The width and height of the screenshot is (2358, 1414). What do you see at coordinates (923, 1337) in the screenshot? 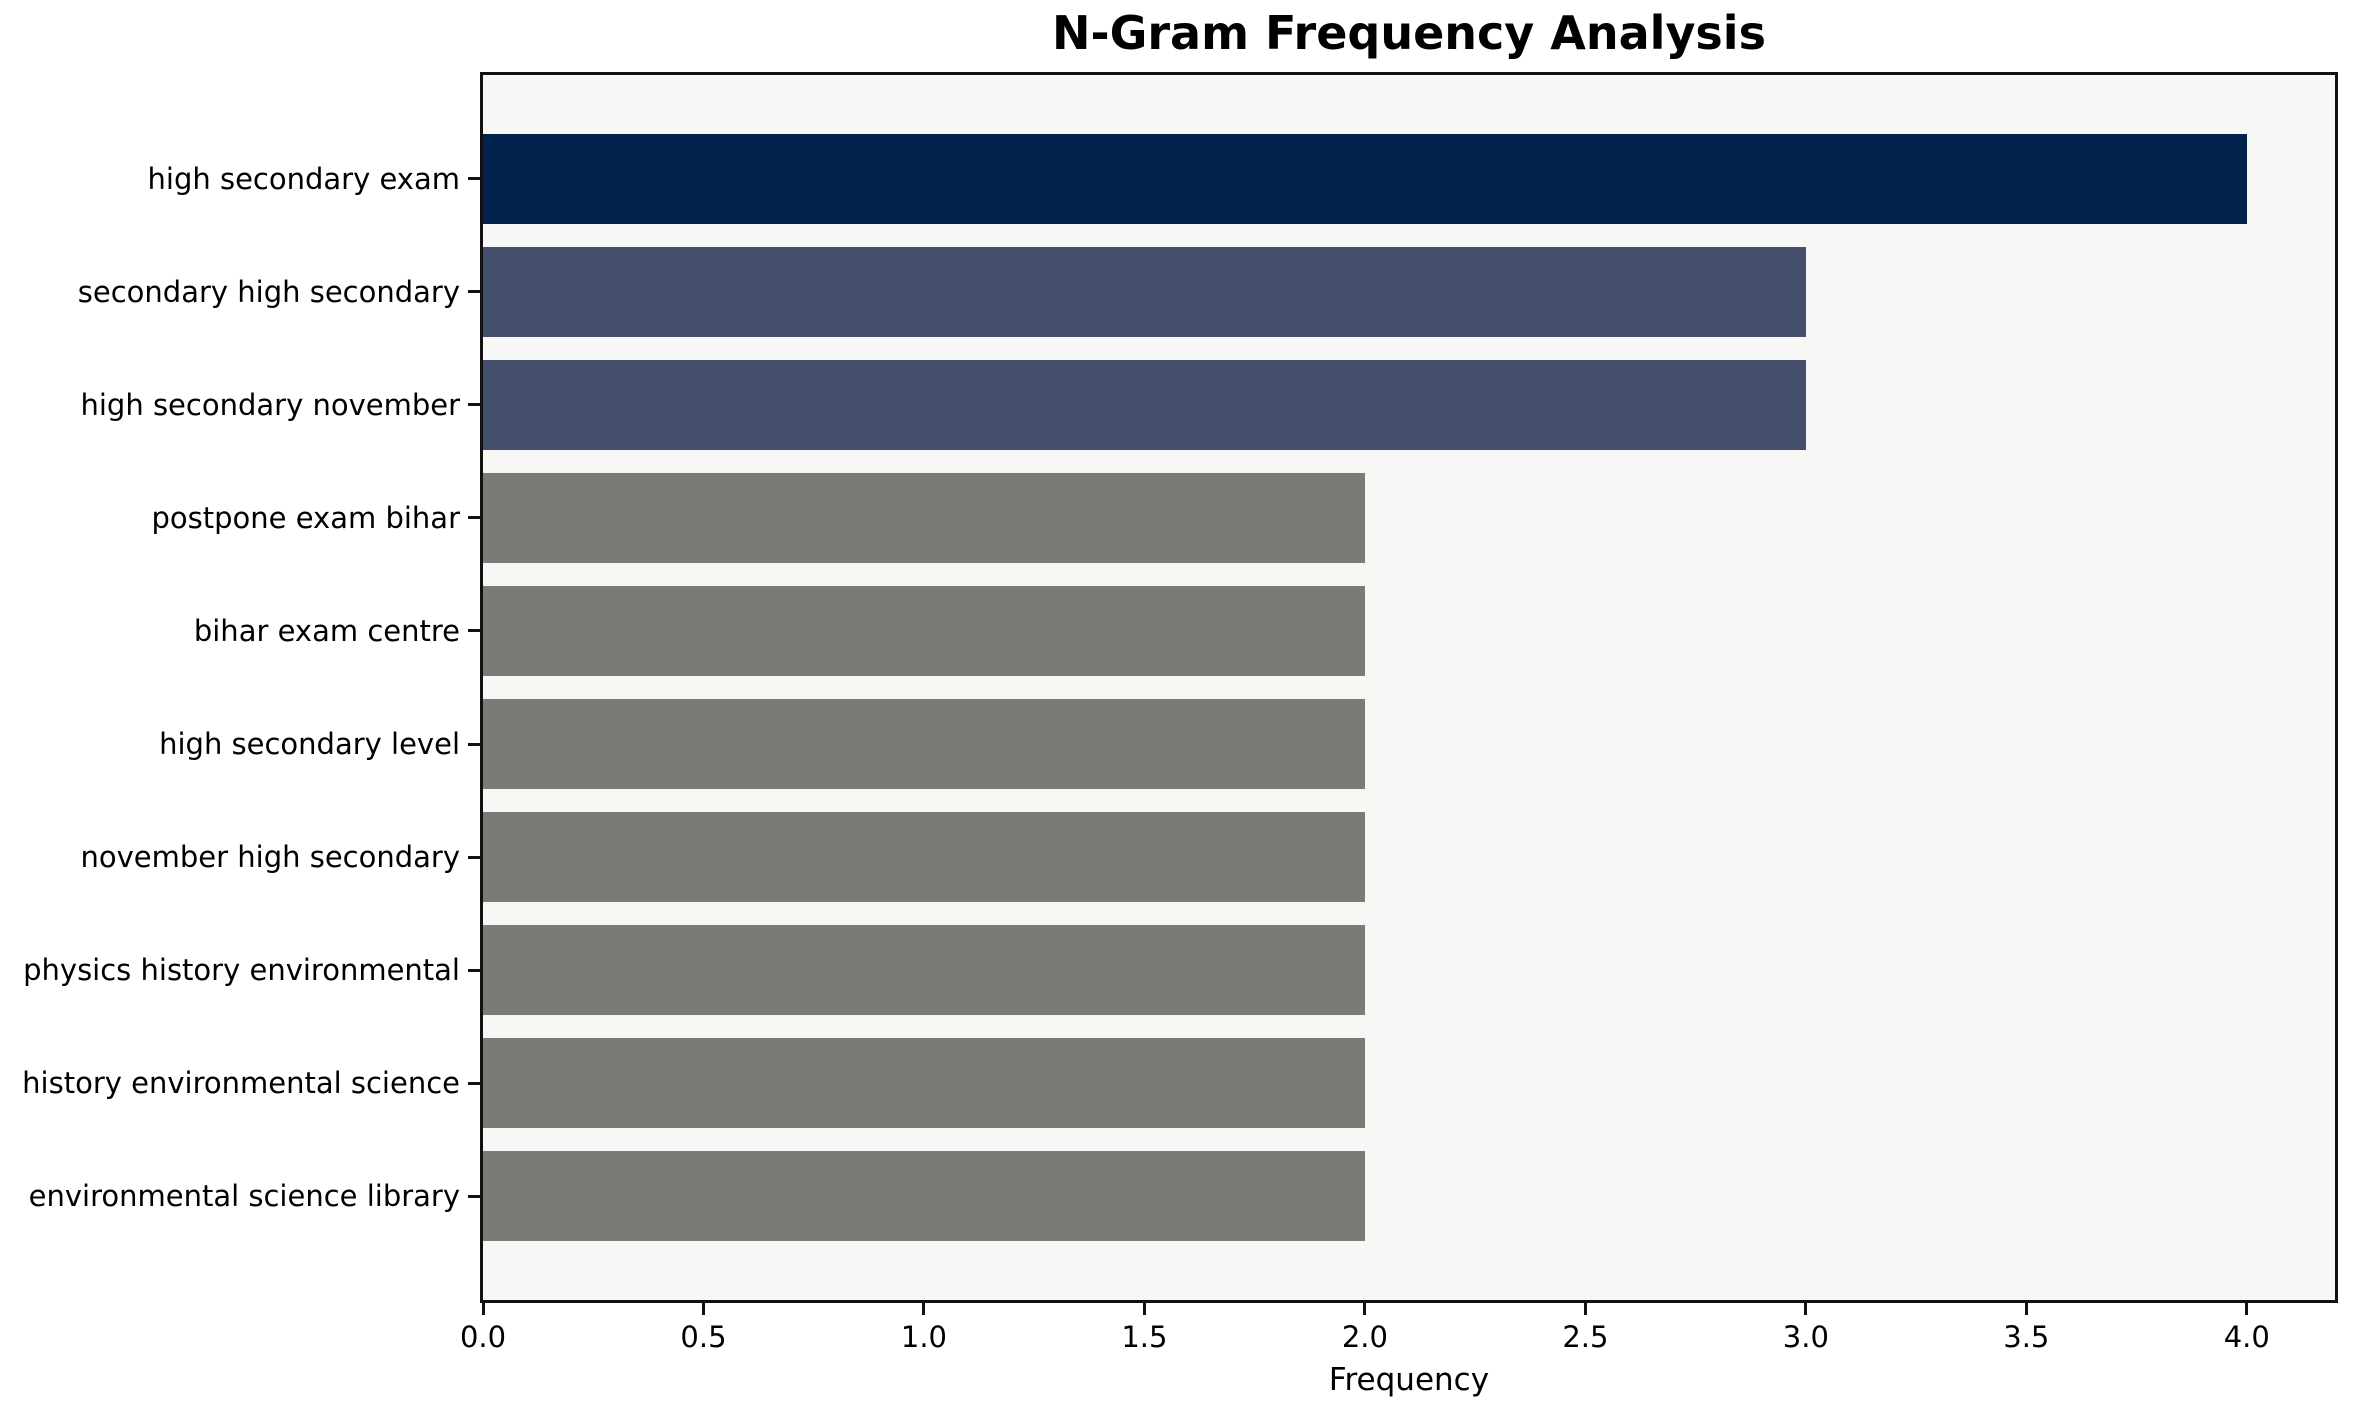
I see `x-tick-label: 1.0` at bounding box center [923, 1337].